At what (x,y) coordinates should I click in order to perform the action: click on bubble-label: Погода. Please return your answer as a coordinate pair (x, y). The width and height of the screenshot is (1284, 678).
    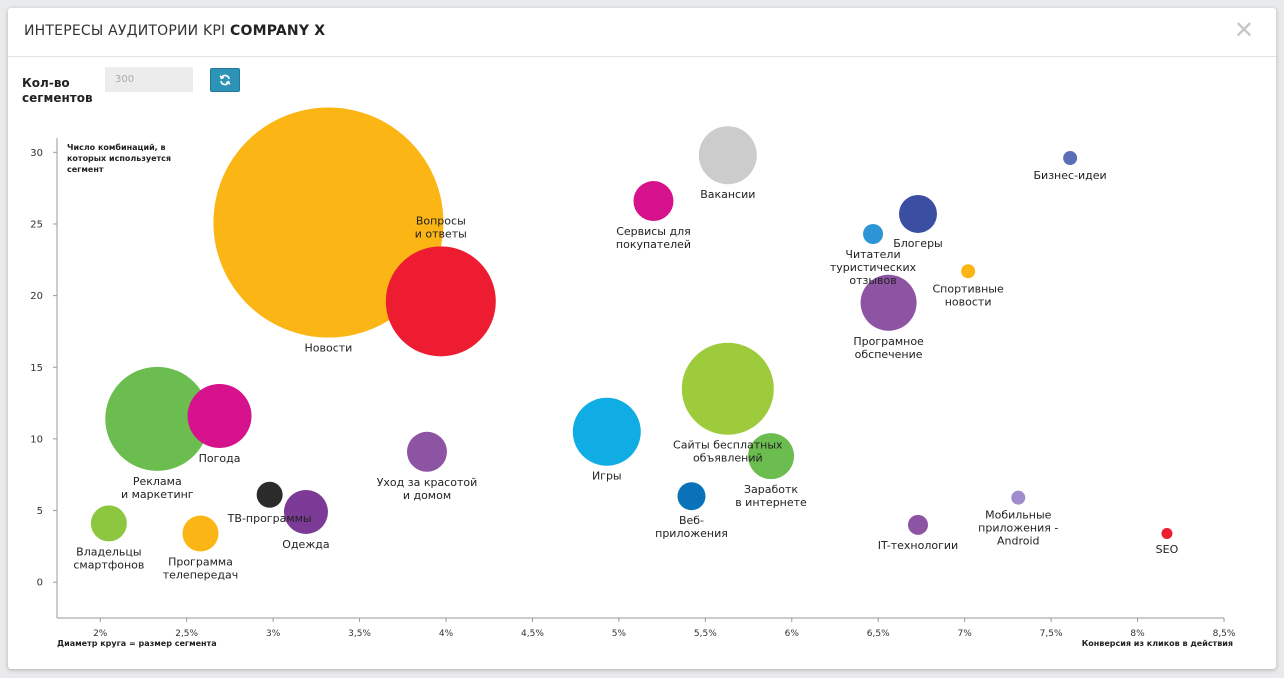
    Looking at the image, I should click on (220, 458).